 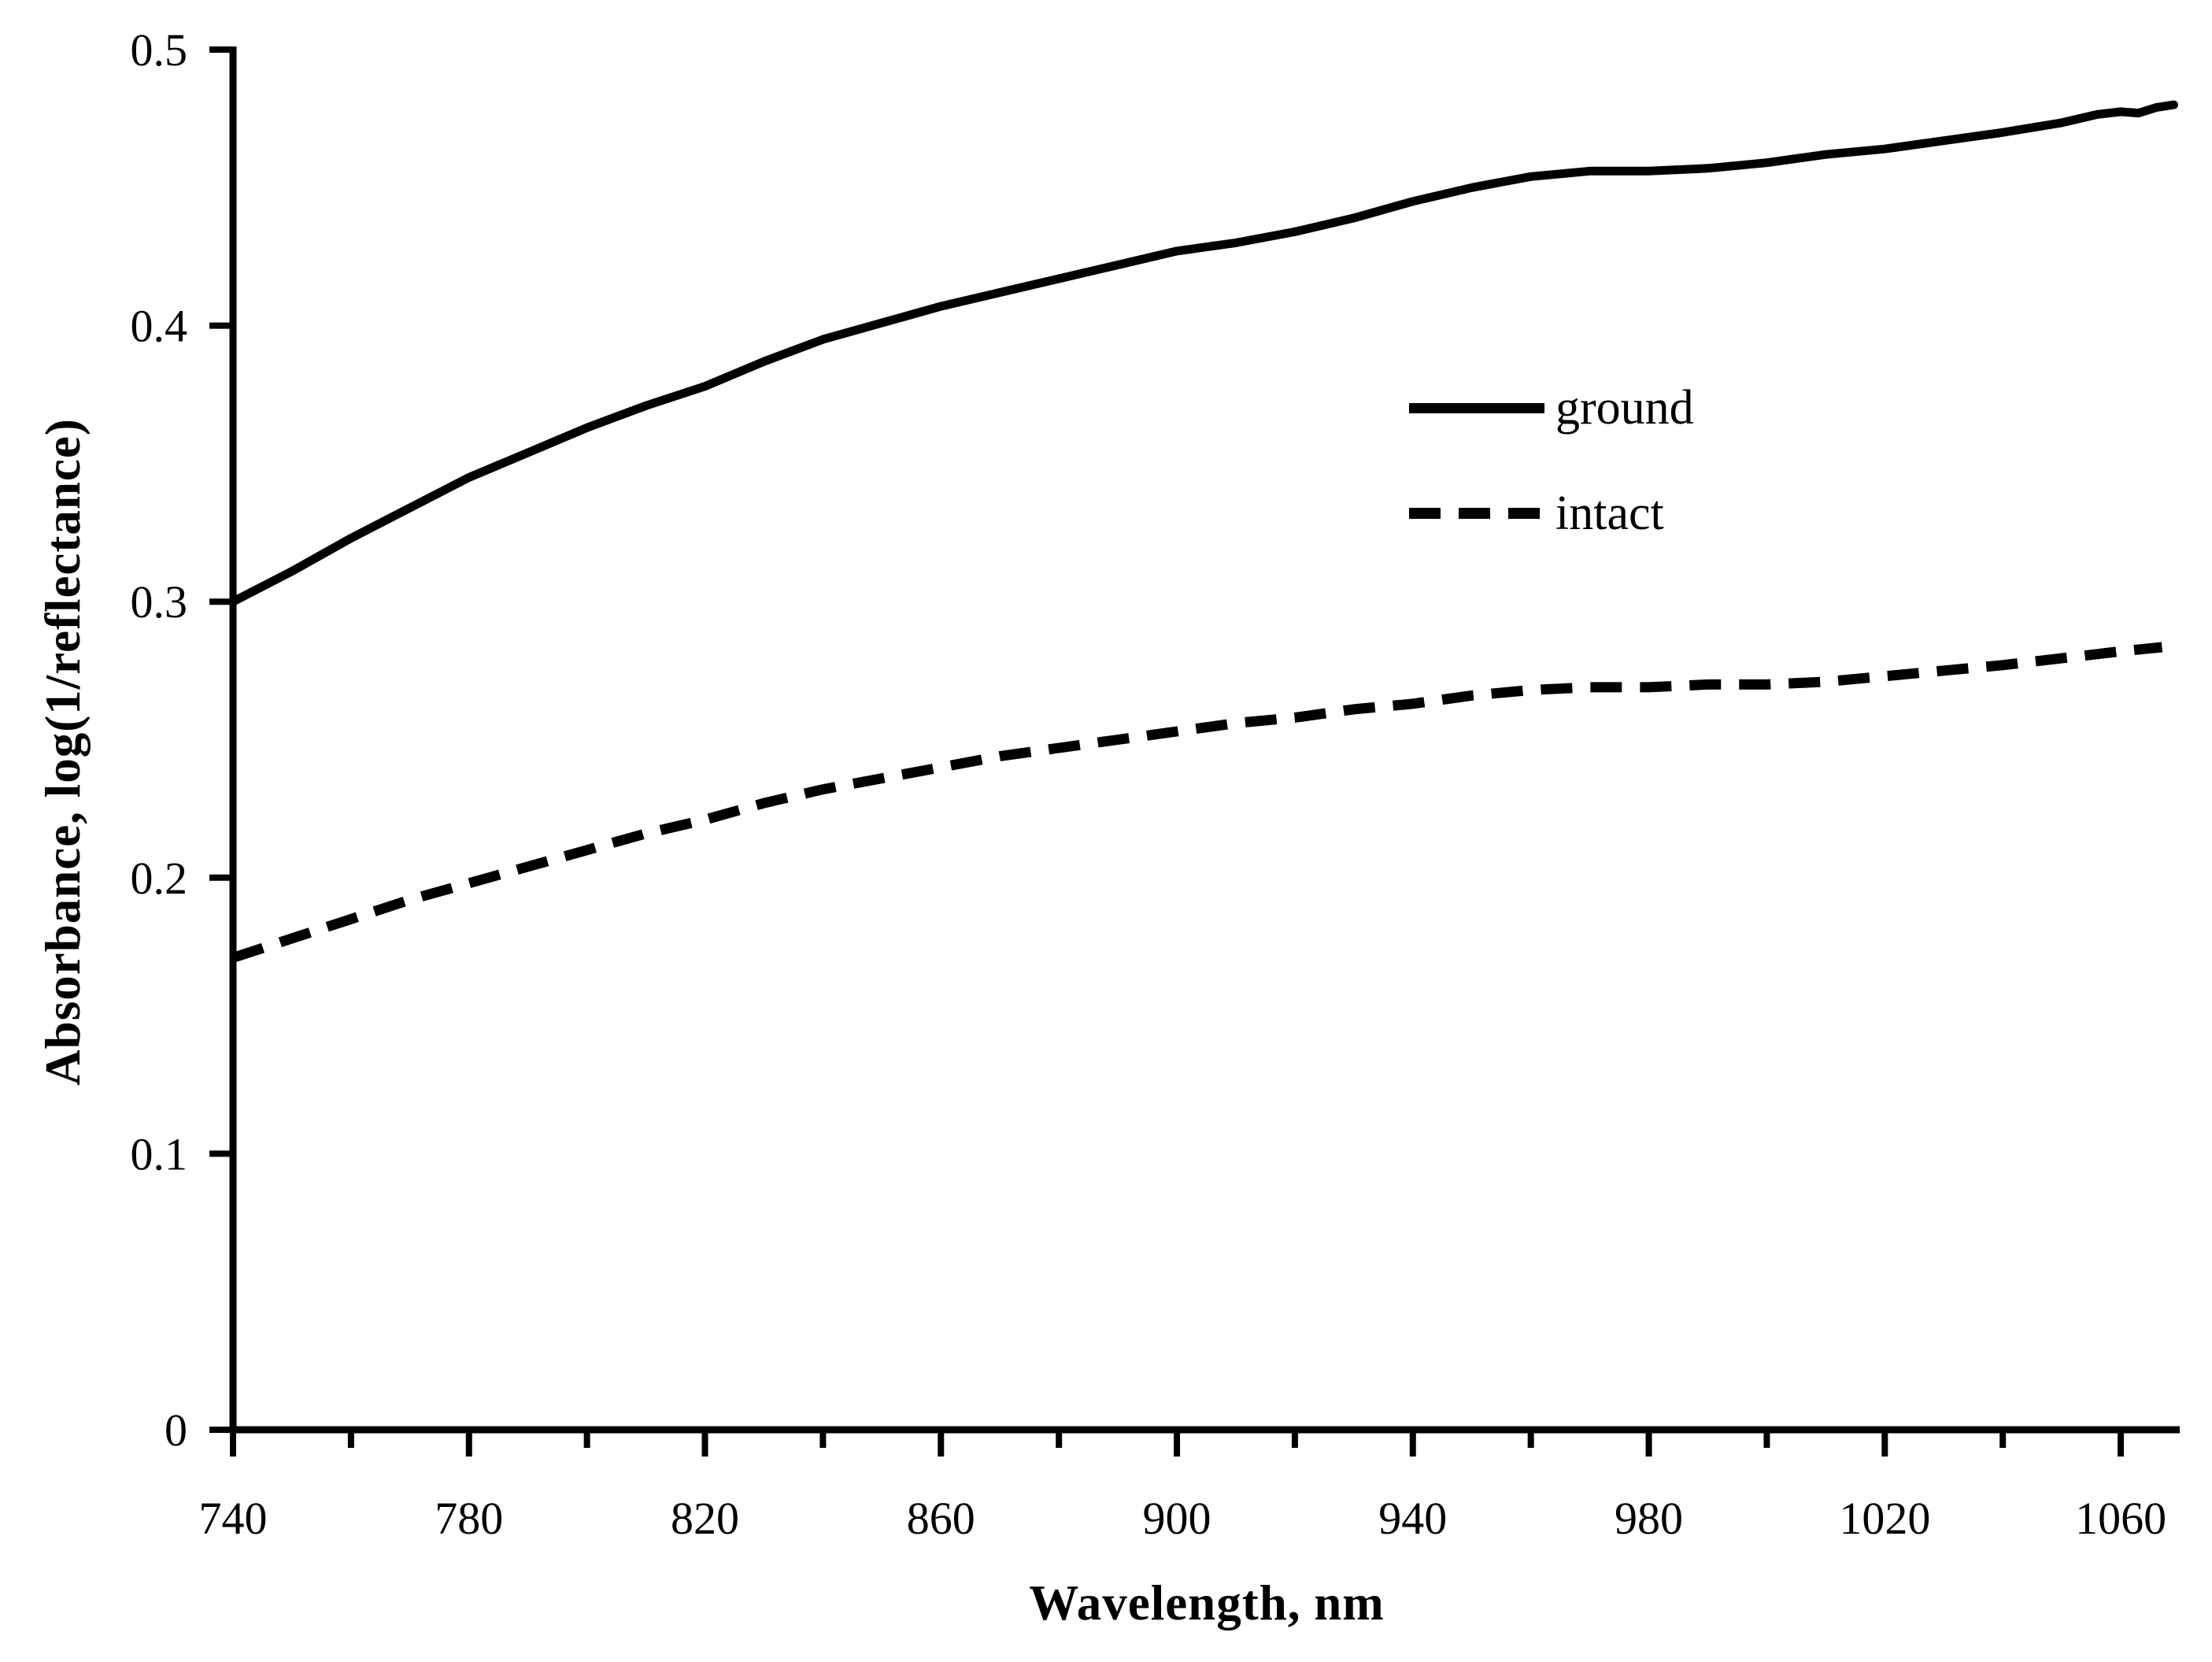 I want to click on y-tick-label: 0.2, so click(x=159, y=878).